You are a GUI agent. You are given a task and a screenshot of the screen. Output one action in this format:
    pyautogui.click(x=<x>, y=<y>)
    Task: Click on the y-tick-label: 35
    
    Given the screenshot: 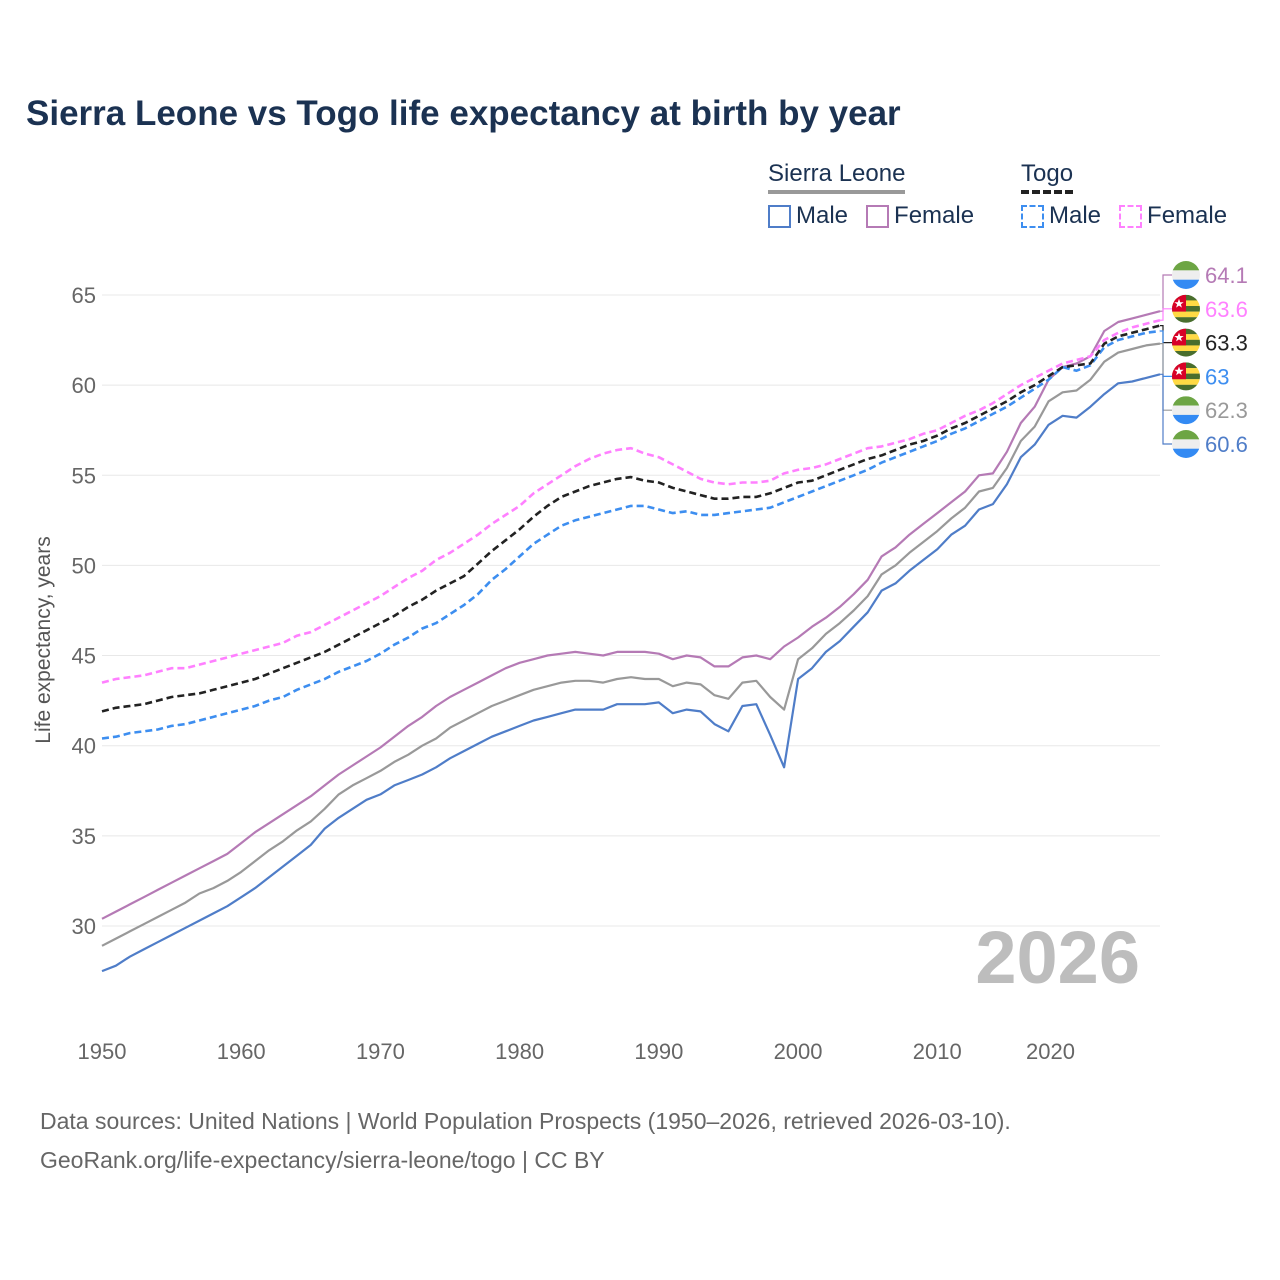 What is the action you would take?
    pyautogui.click(x=84, y=836)
    